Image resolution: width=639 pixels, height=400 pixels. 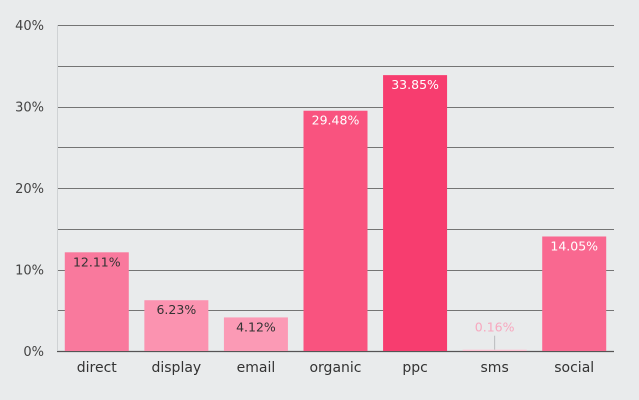 What do you see at coordinates (29, 271) in the screenshot?
I see `y-tick-label: 10%` at bounding box center [29, 271].